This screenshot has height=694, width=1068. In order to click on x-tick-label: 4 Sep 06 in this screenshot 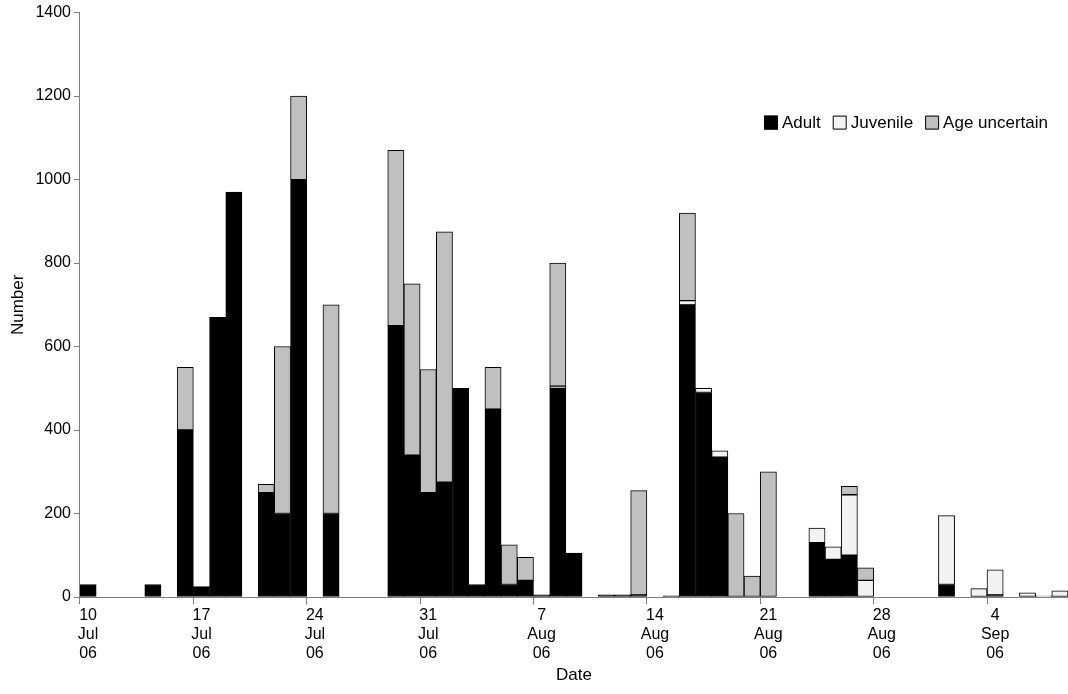, I will do `click(995, 634)`.